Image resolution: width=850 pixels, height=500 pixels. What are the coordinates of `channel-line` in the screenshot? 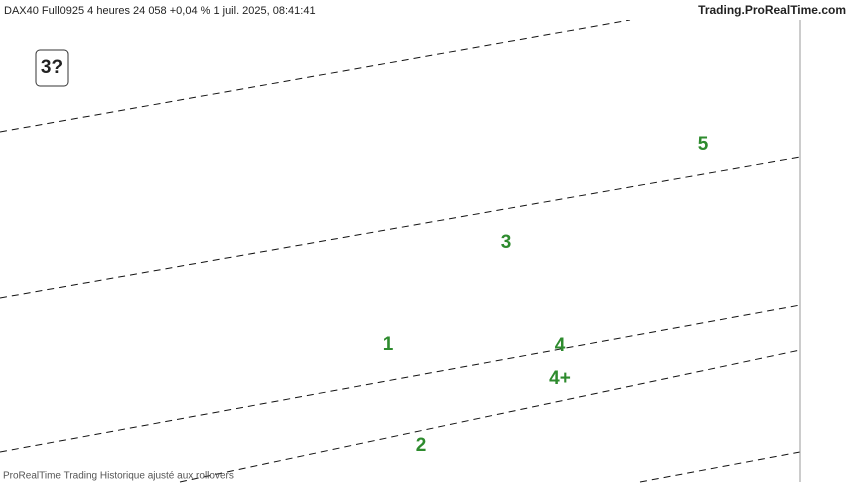 It's located at (720, 467).